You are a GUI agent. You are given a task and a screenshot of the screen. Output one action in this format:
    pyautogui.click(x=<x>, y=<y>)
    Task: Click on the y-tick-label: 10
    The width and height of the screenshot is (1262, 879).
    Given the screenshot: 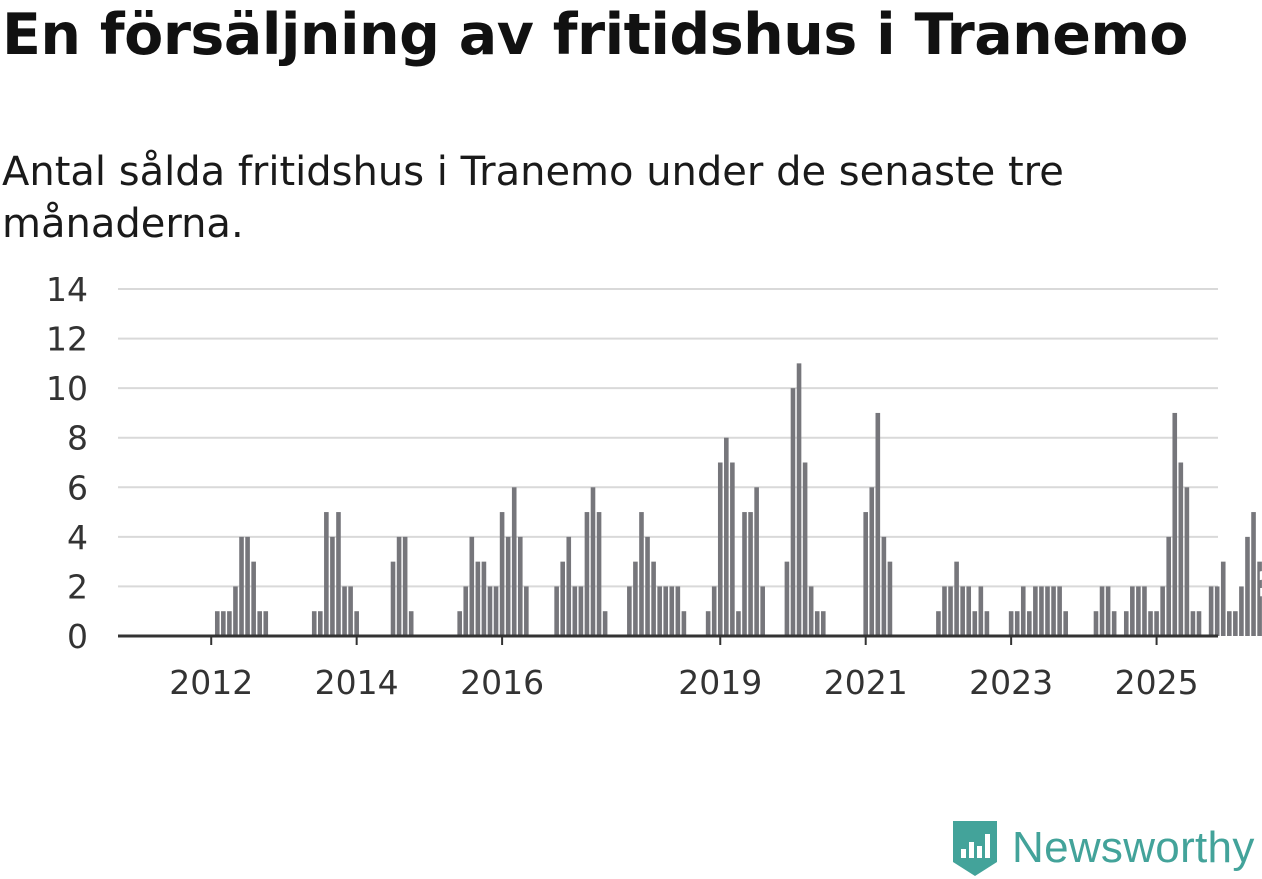 What is the action you would take?
    pyautogui.click(x=67, y=388)
    